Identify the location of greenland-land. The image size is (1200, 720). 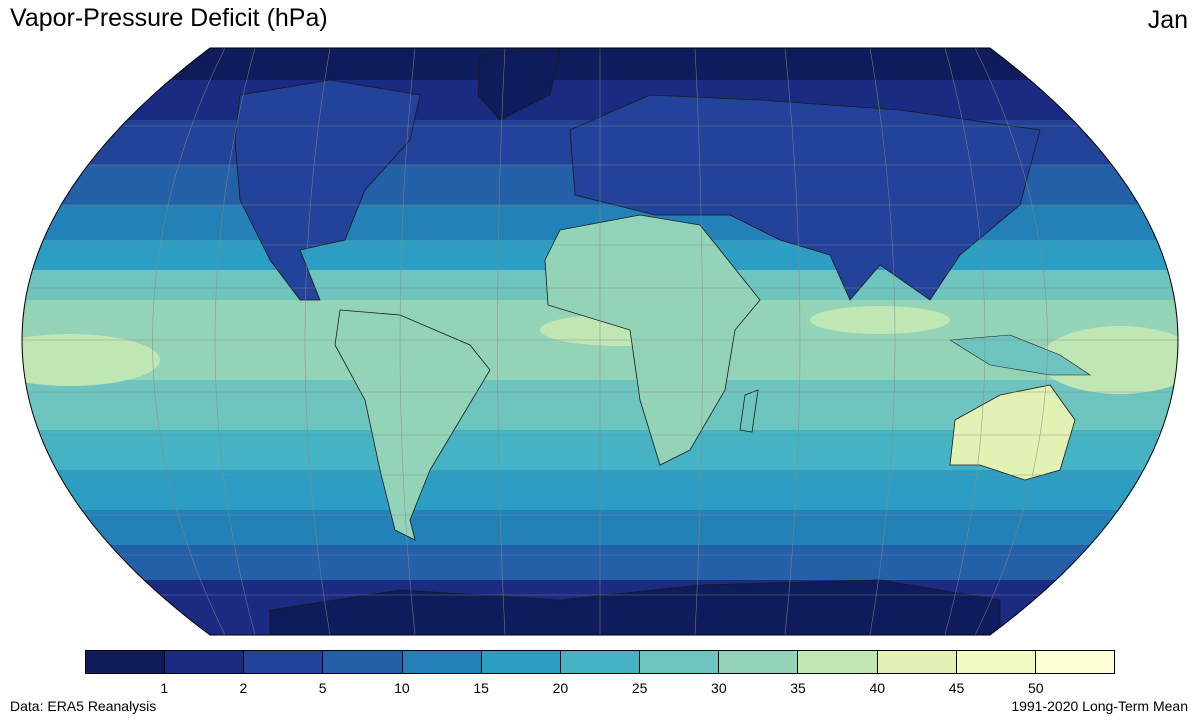
(519, 85).